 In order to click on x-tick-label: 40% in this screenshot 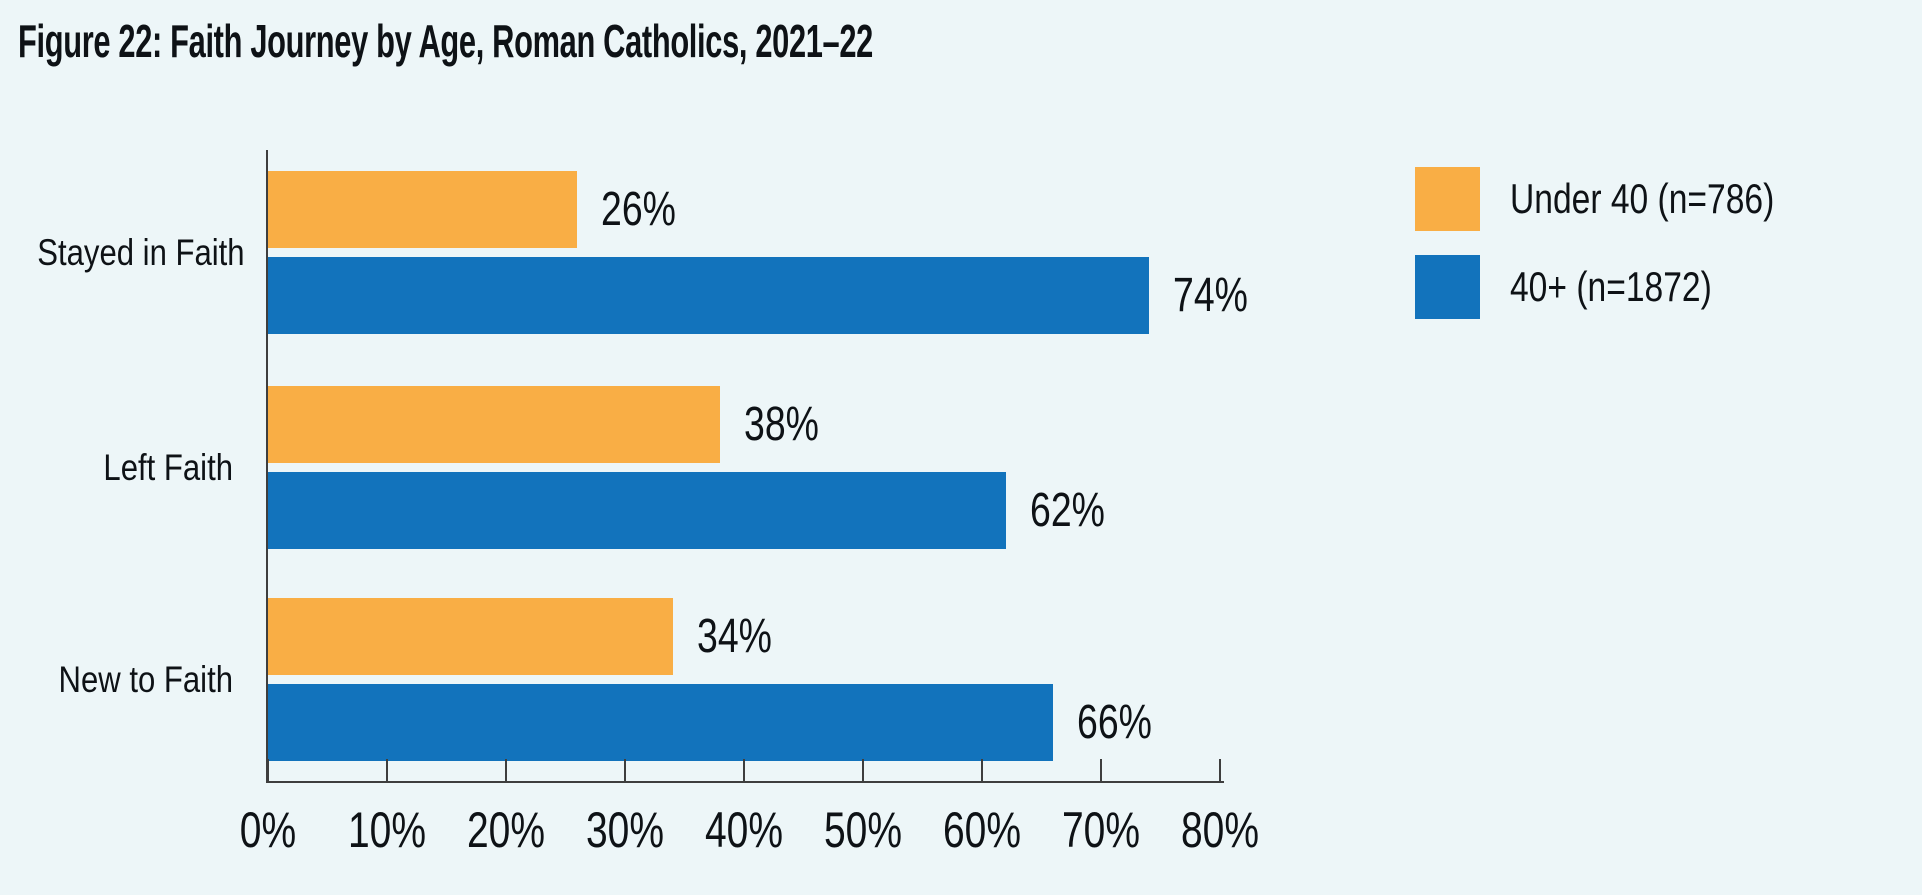, I will do `click(744, 830)`.